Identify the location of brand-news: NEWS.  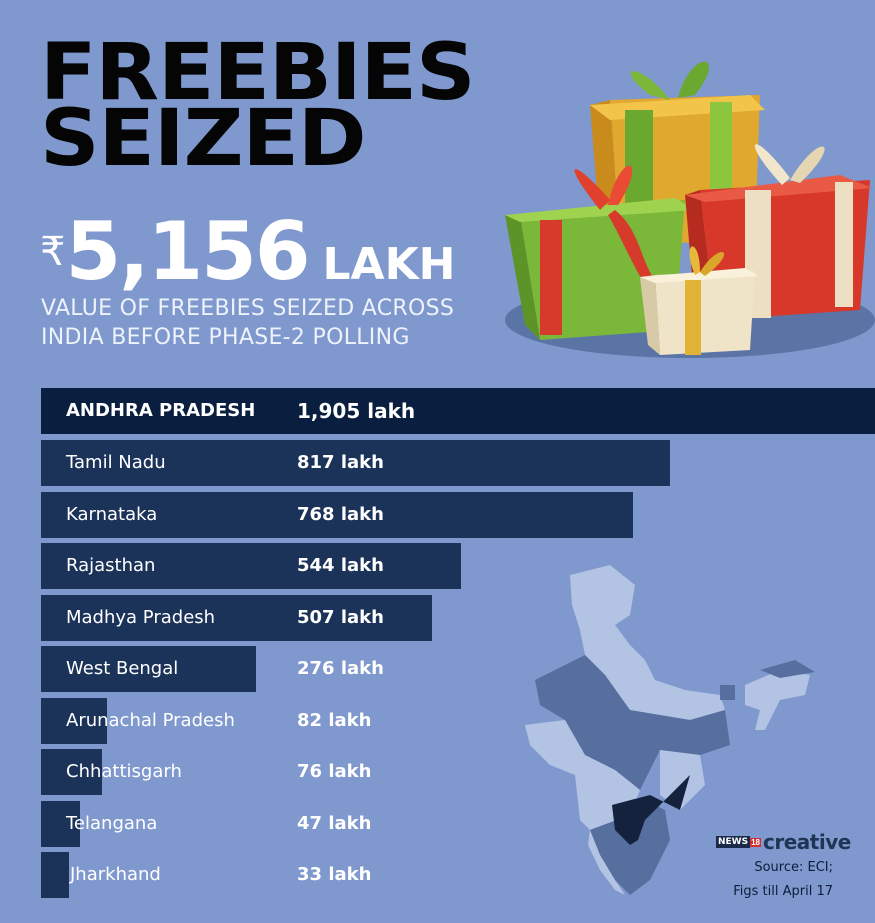
(733, 842).